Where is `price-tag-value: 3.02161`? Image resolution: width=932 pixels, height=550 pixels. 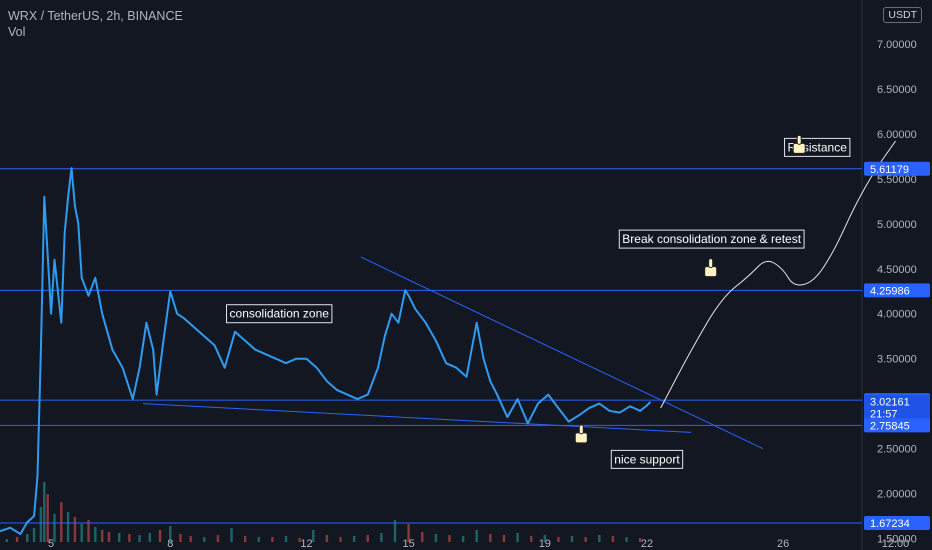 price-tag-value: 3.02161 is located at coordinates (890, 403).